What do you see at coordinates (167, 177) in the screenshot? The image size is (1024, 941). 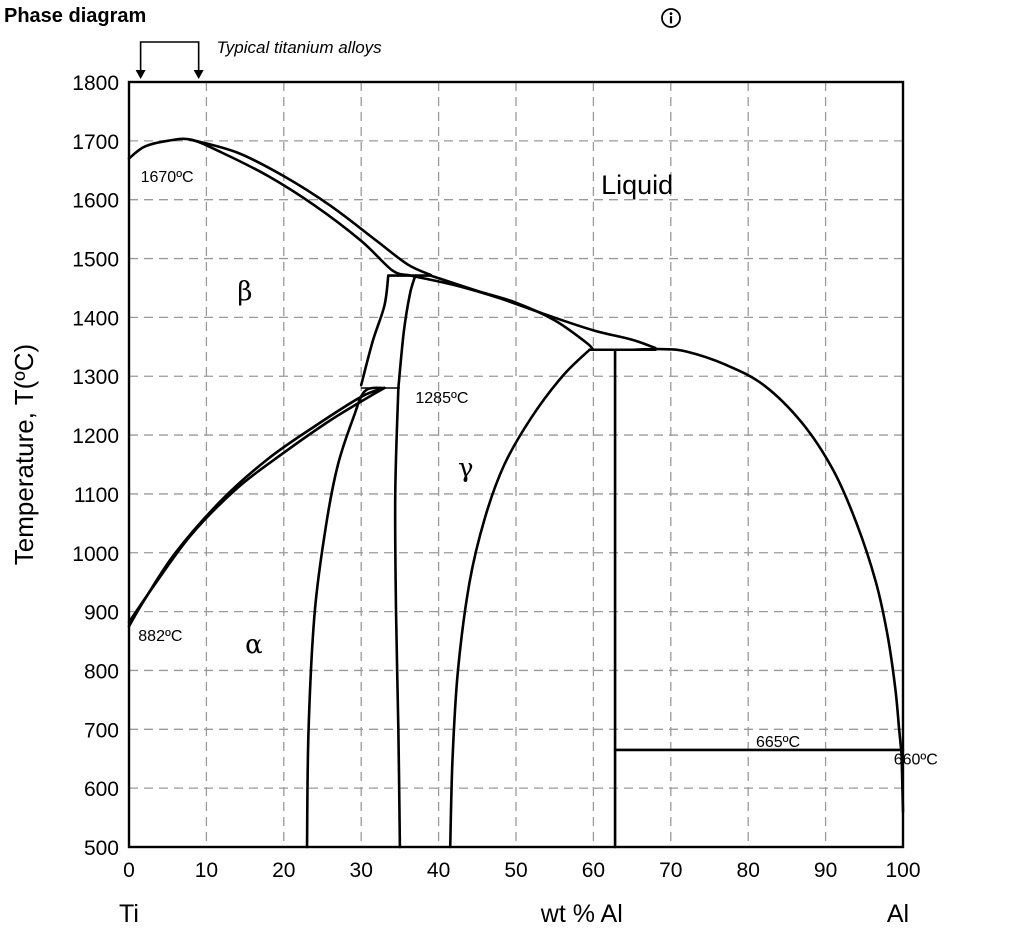 I see `annotation-label: 1670ºC` at bounding box center [167, 177].